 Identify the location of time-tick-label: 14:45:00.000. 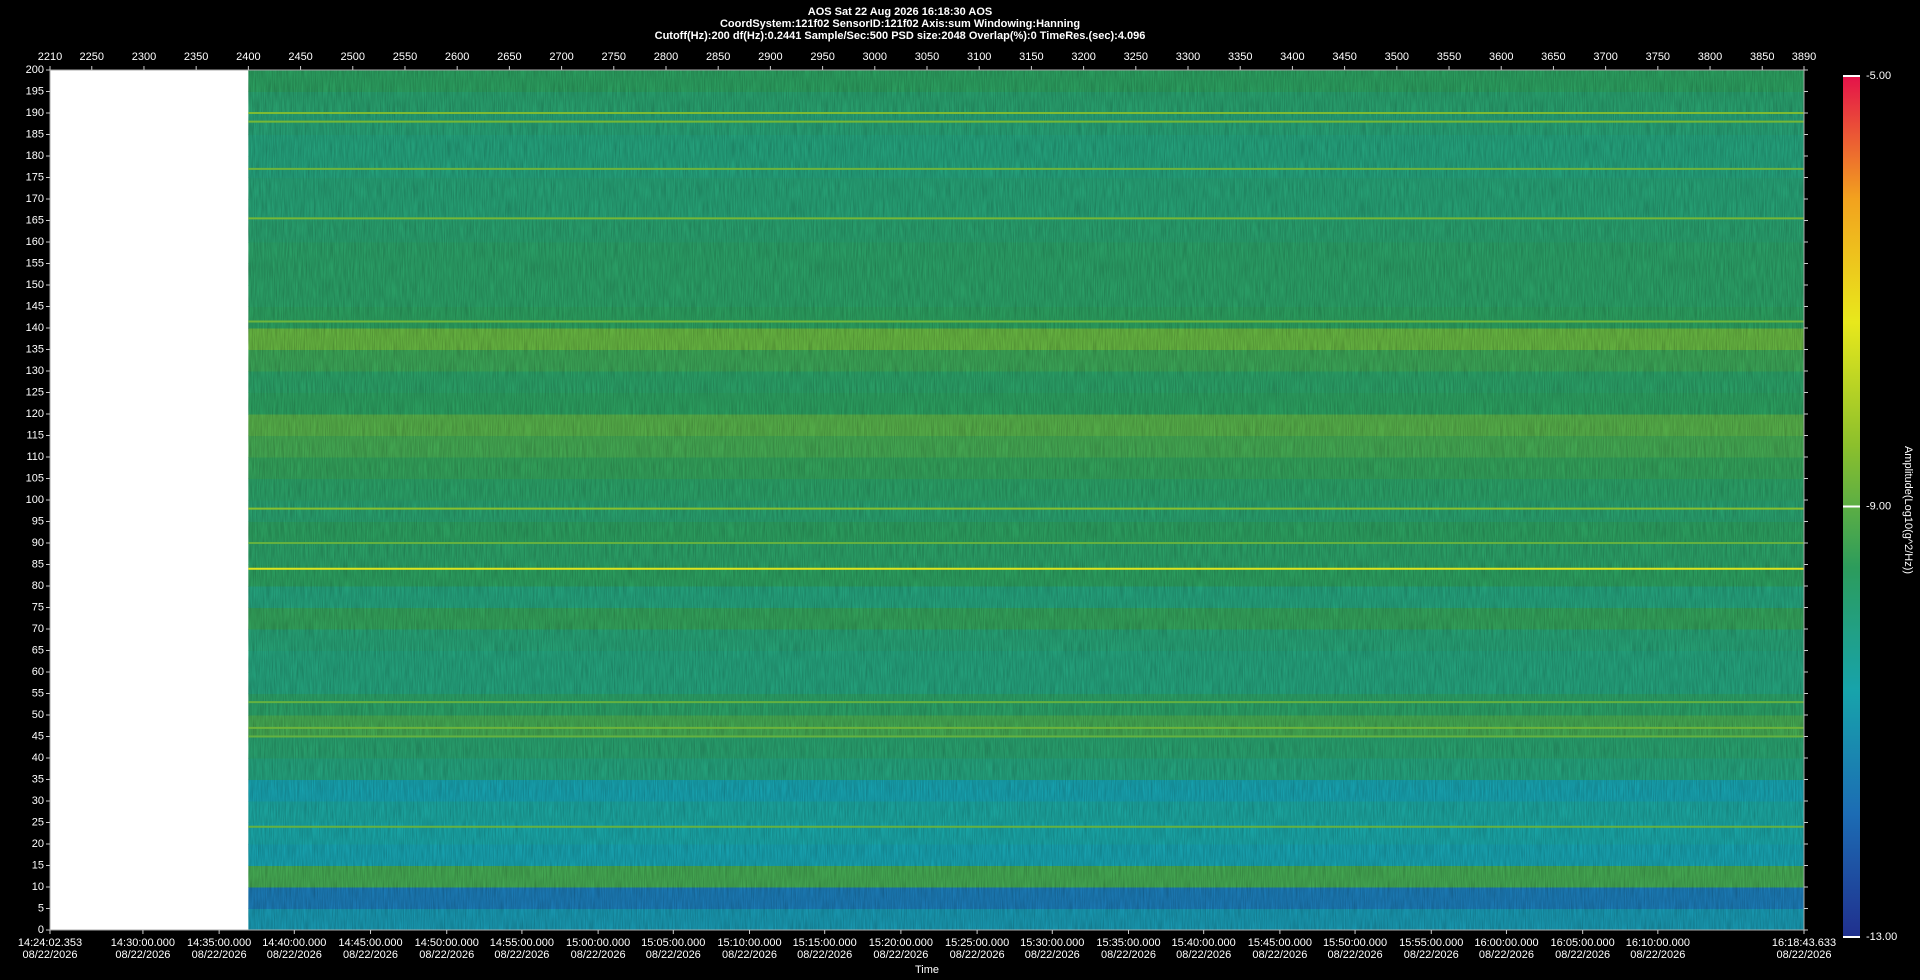
(370, 943).